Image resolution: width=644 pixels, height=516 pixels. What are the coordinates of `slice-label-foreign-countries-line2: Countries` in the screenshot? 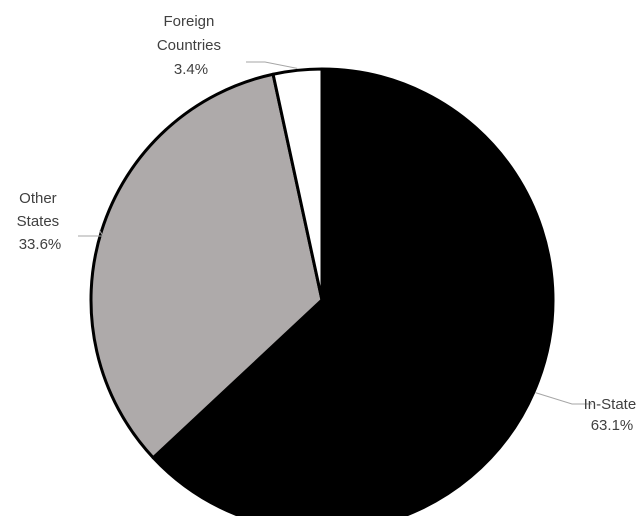 It's located at (189, 45).